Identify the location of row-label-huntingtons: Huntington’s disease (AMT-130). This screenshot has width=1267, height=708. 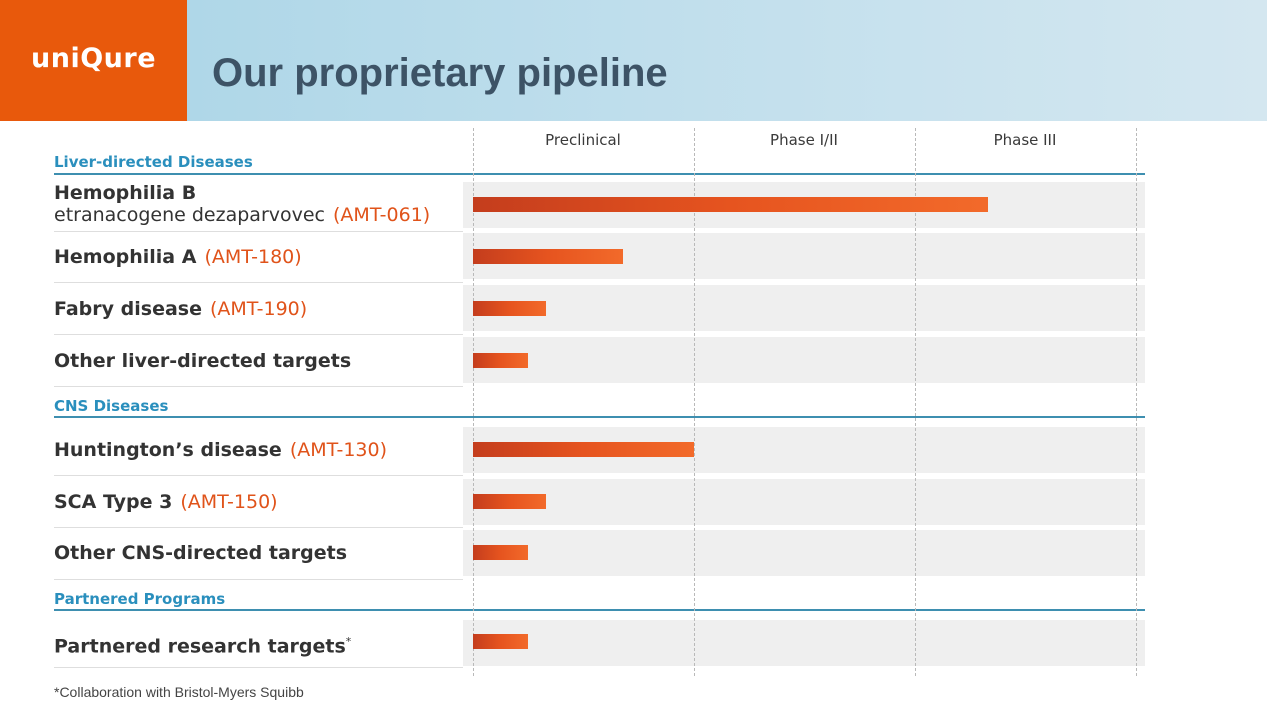
(220, 450).